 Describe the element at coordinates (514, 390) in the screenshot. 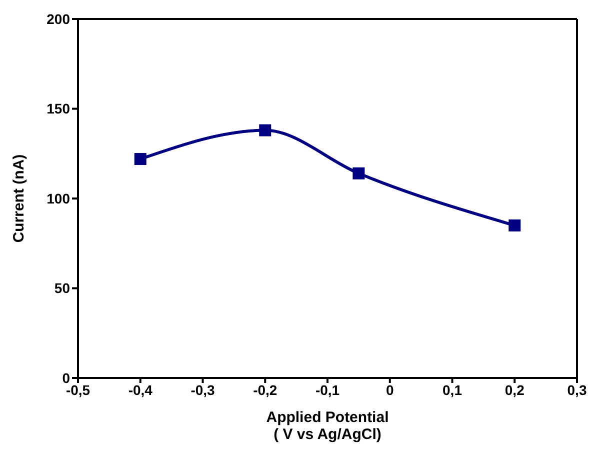

I see `x-tick-label: 0,2` at that location.